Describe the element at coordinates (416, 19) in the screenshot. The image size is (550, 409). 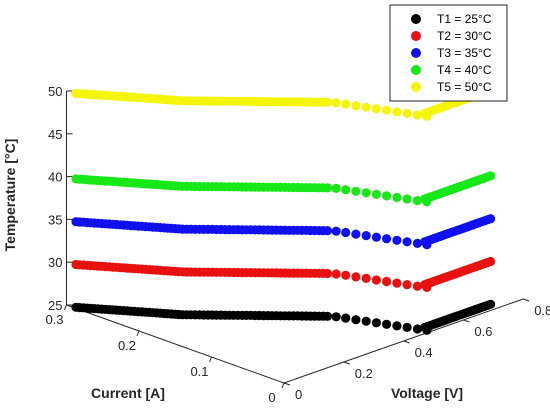
I see `legend-marker-t1` at that location.